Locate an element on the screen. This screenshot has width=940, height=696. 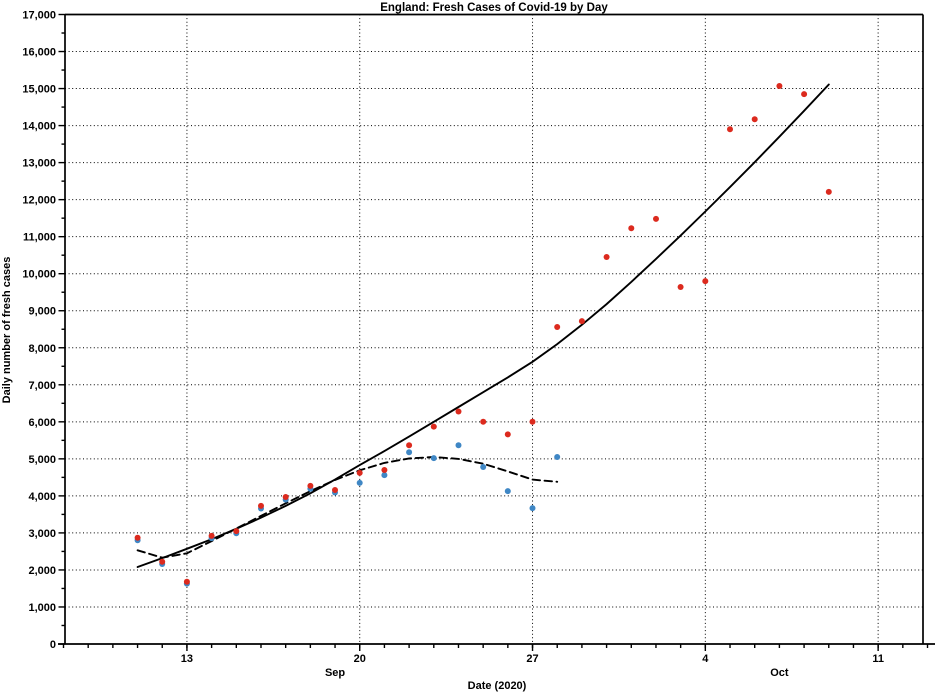
y-tick-label: 7,000 is located at coordinates (42, 386).